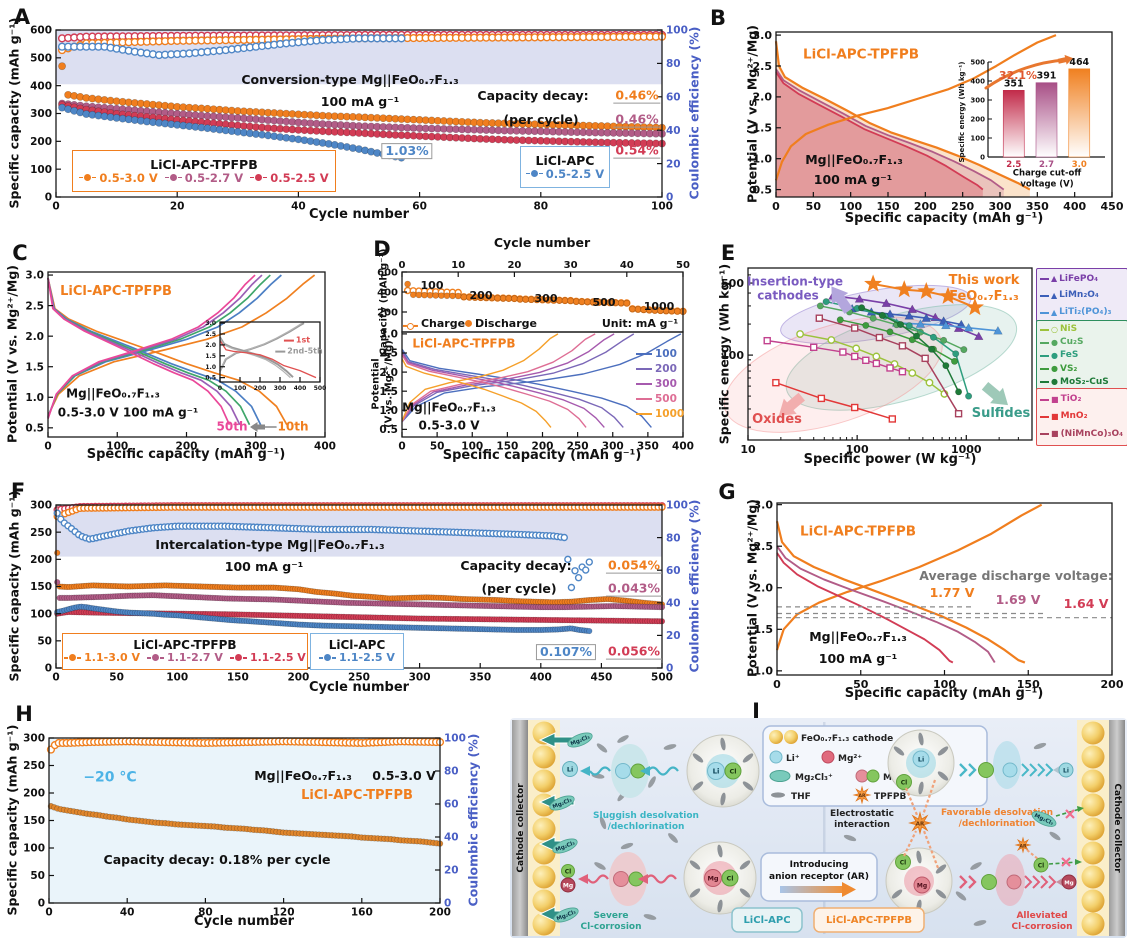 The width and height of the screenshot is (1127, 938). I want to click on legend-thf-label: THF, so click(801, 797).